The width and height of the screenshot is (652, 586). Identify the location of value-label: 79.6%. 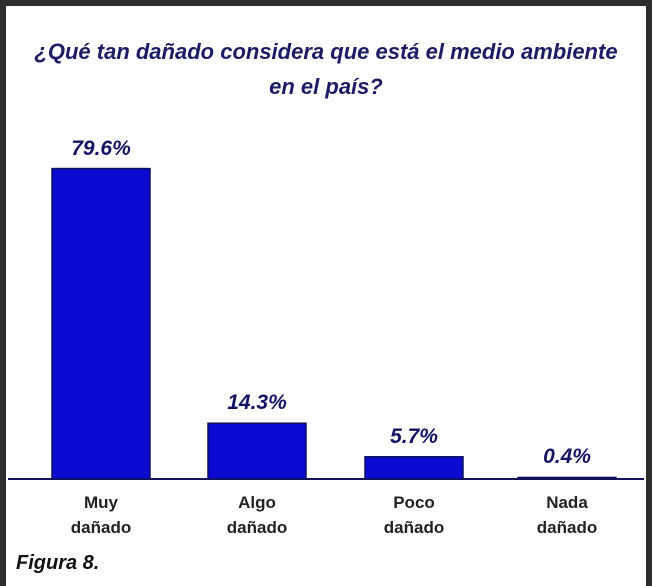
(101, 148).